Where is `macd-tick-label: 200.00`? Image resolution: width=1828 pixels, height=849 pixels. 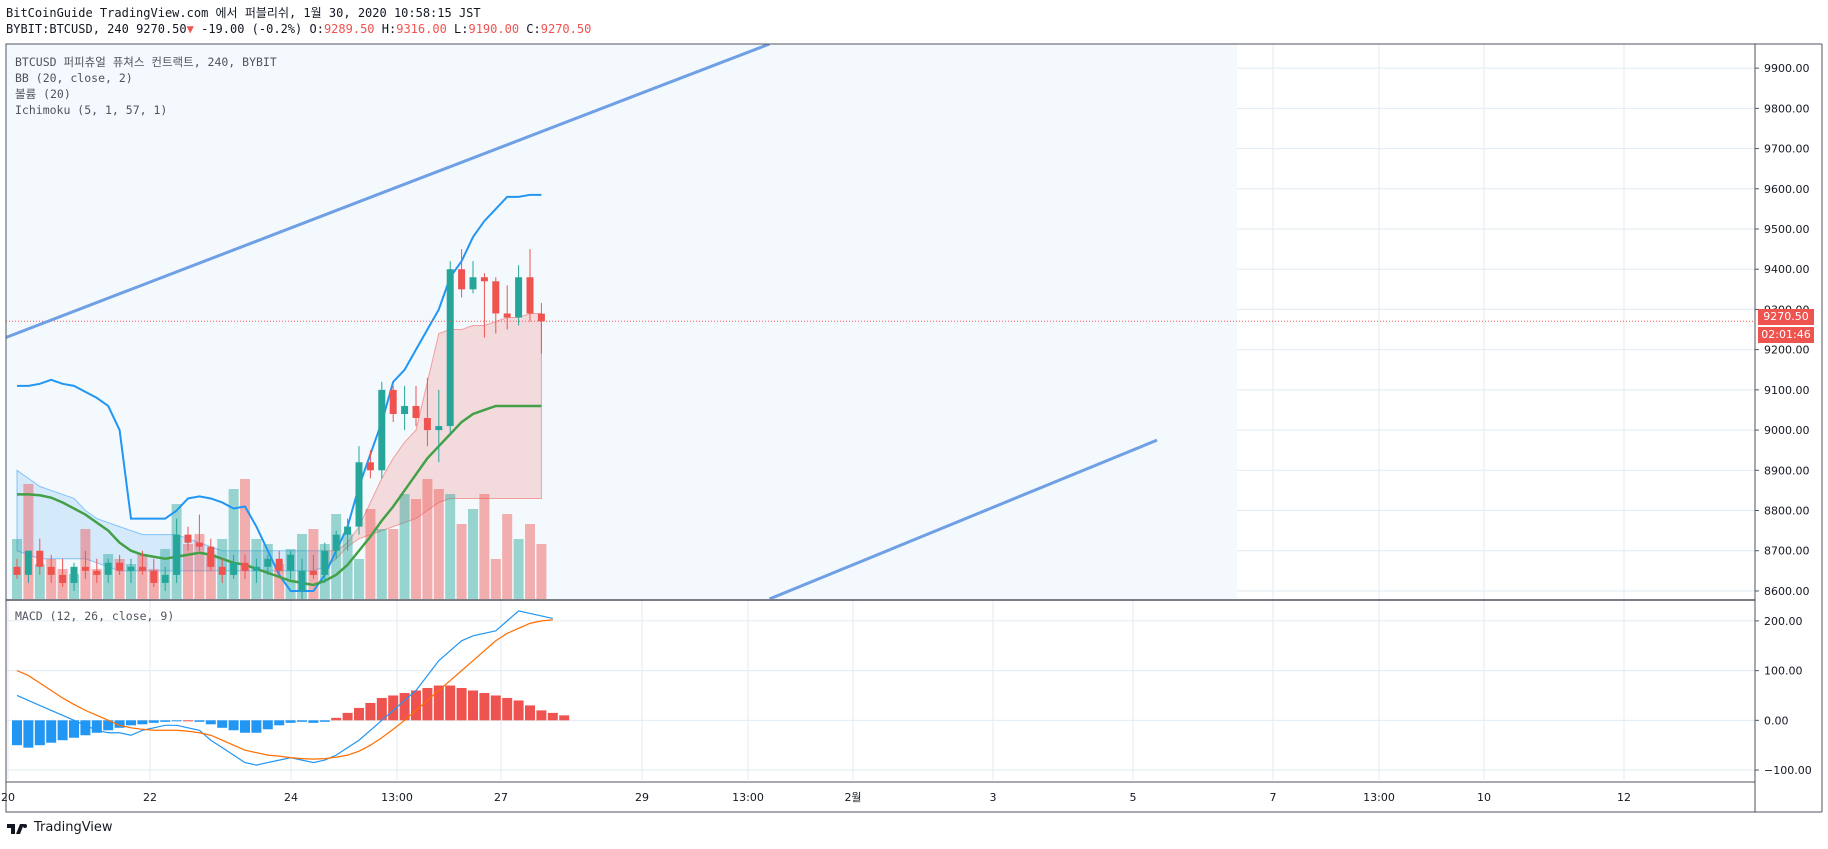 macd-tick-label: 200.00 is located at coordinates (1783, 621).